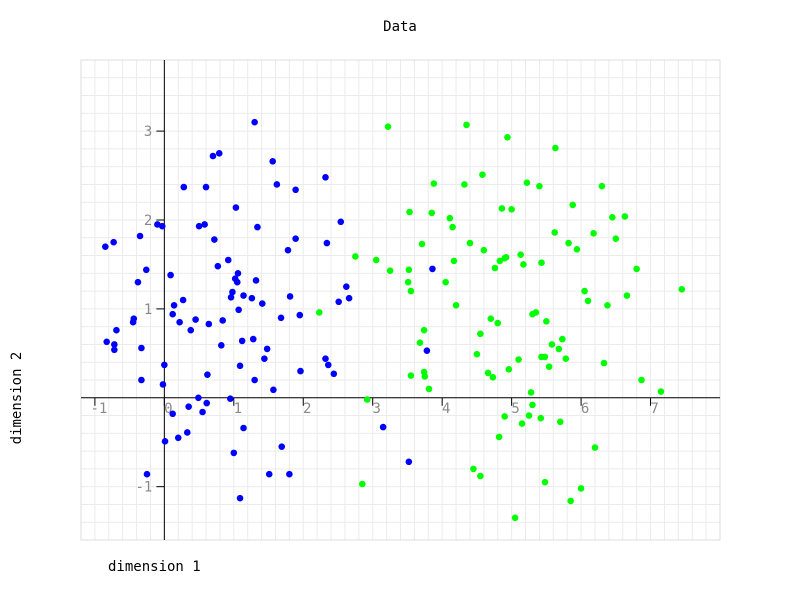 Image resolution: width=800 pixels, height=600 pixels. What do you see at coordinates (148, 221) in the screenshot?
I see `y-tick-label: 2` at bounding box center [148, 221].